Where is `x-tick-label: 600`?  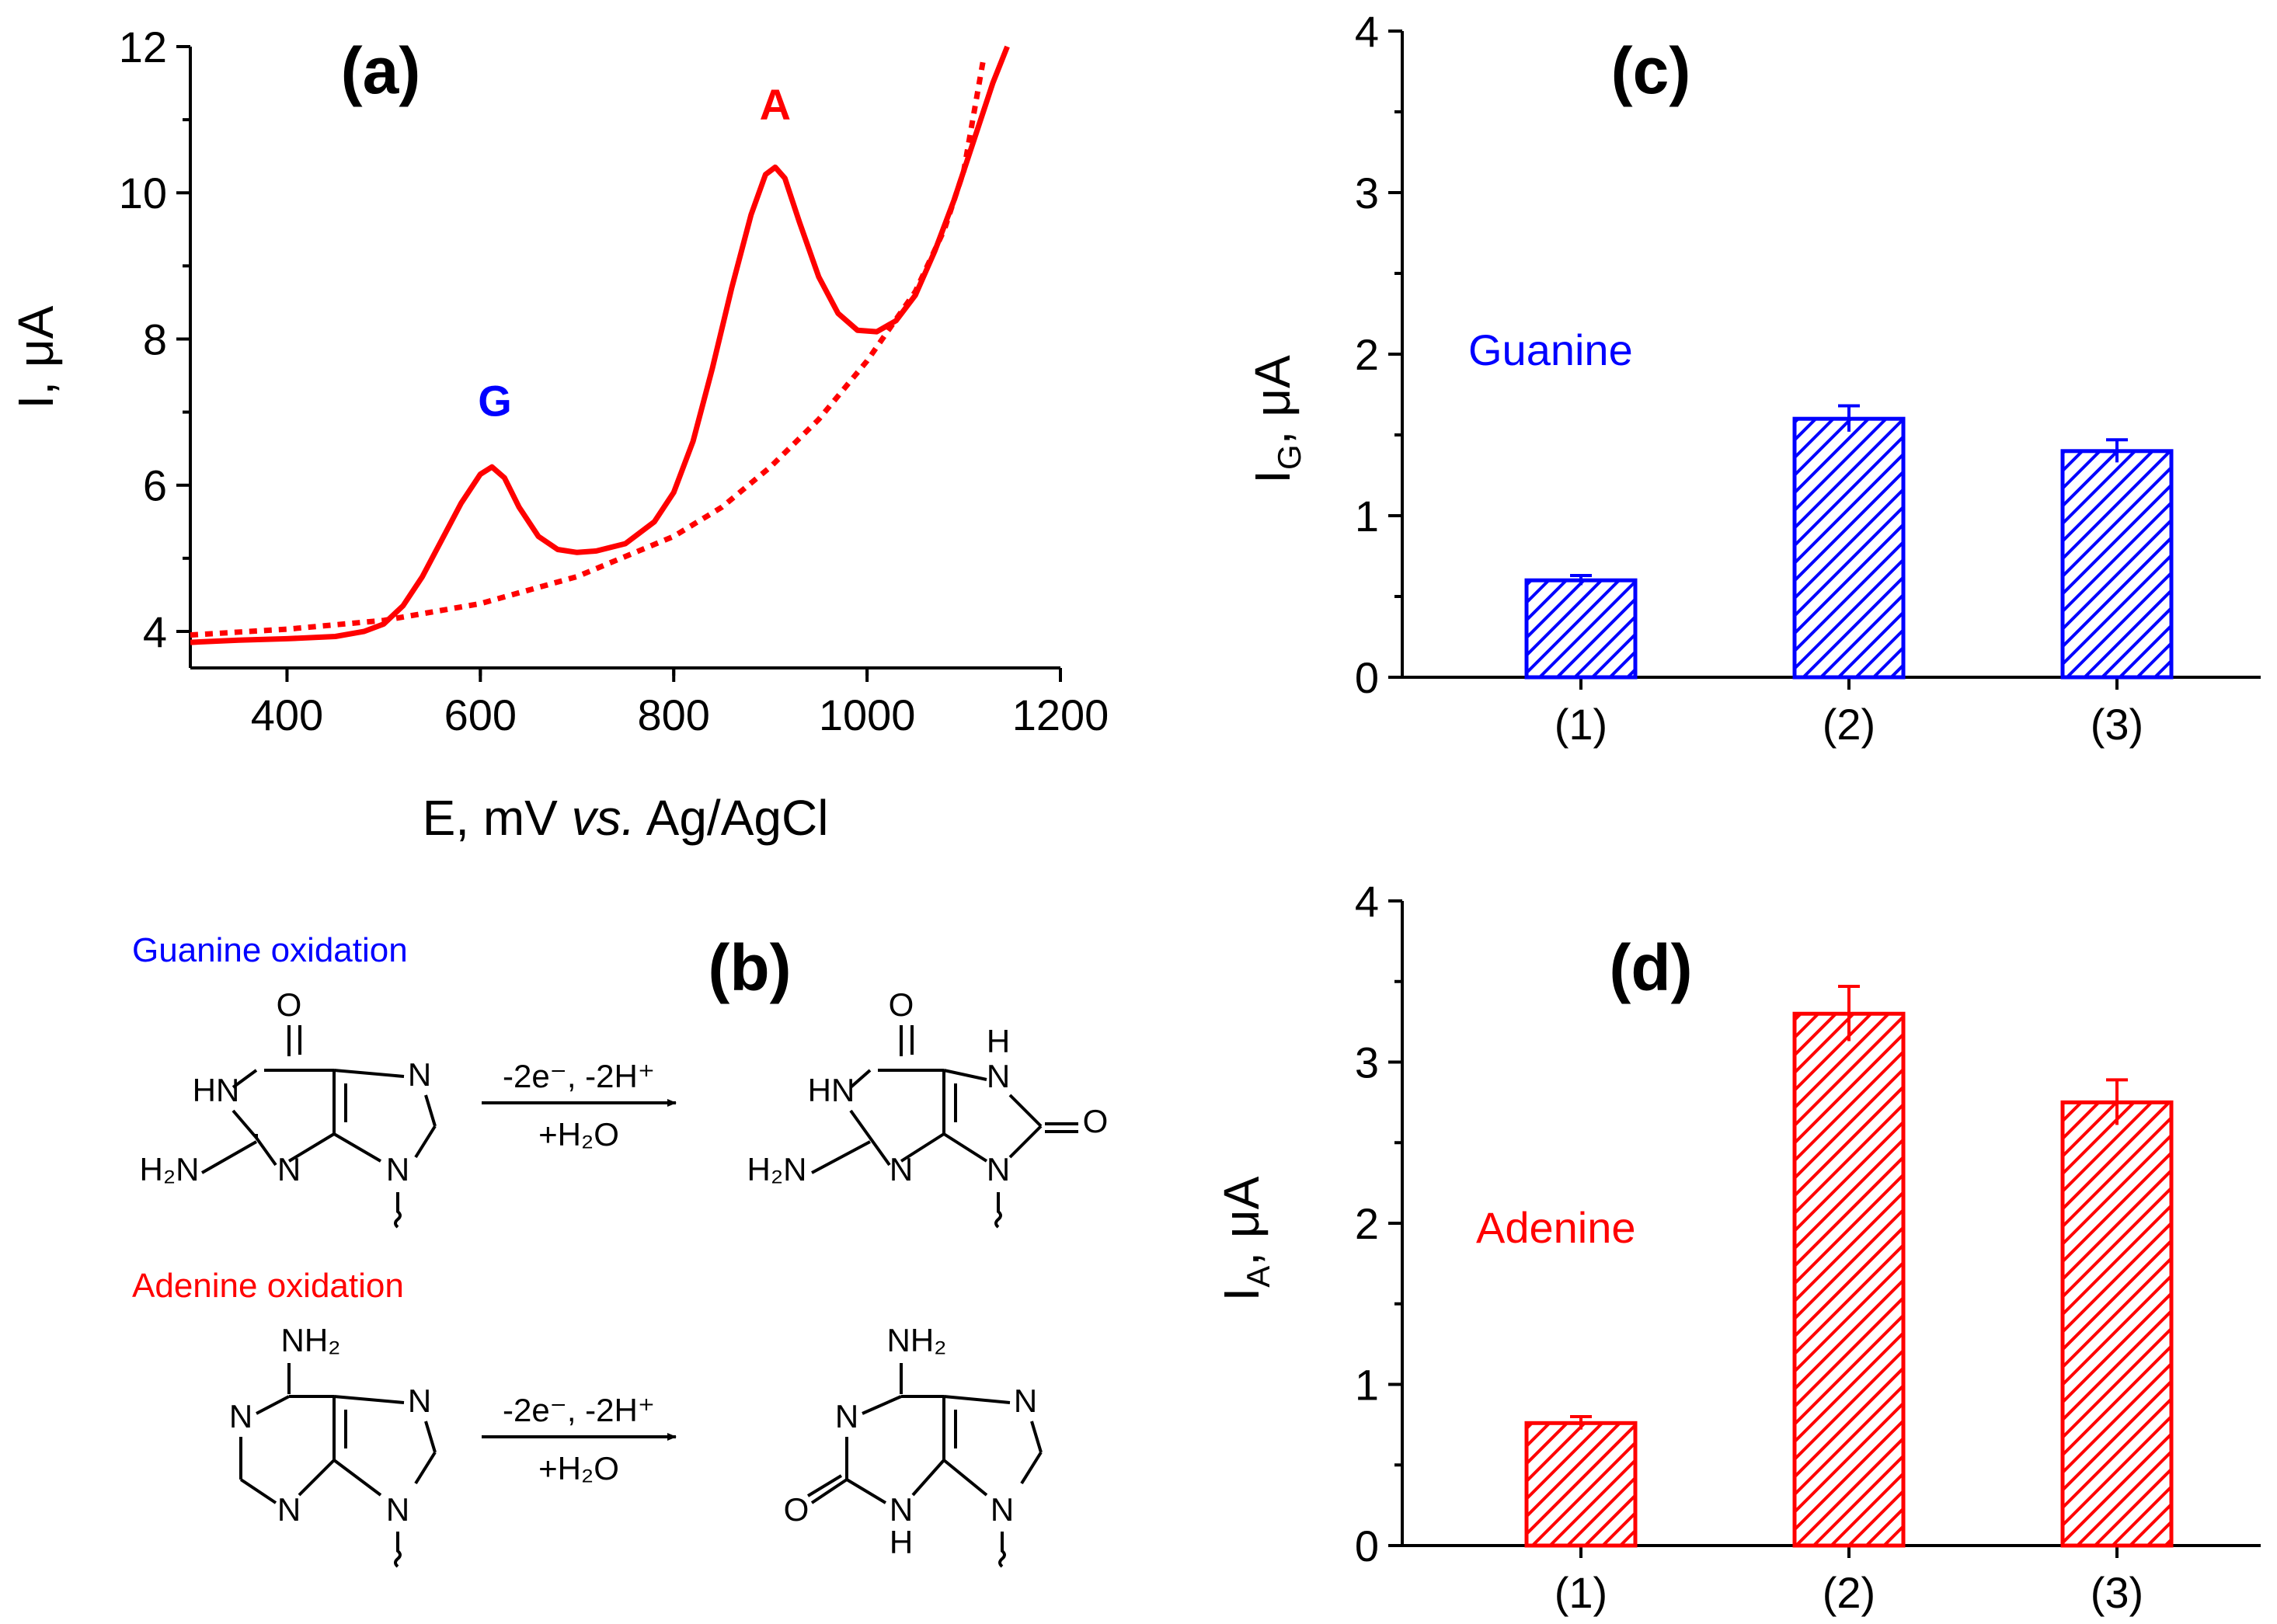
x-tick-label: 600 is located at coordinates (481, 714).